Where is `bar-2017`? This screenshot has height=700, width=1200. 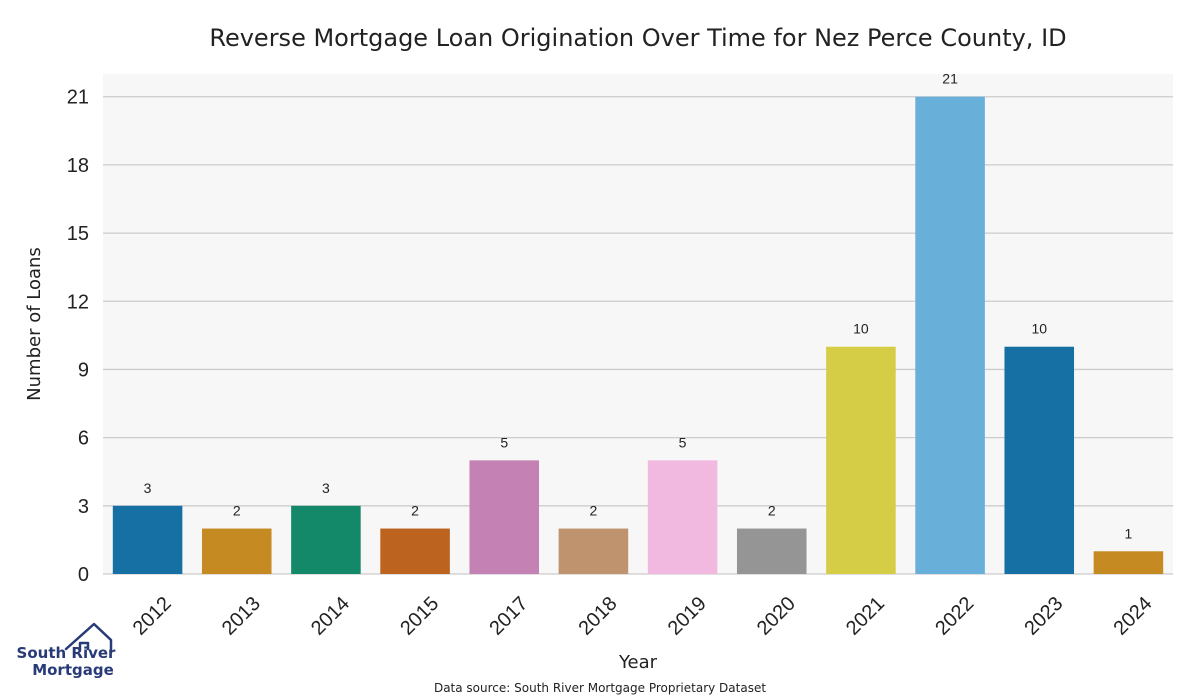
bar-2017 is located at coordinates (504, 517).